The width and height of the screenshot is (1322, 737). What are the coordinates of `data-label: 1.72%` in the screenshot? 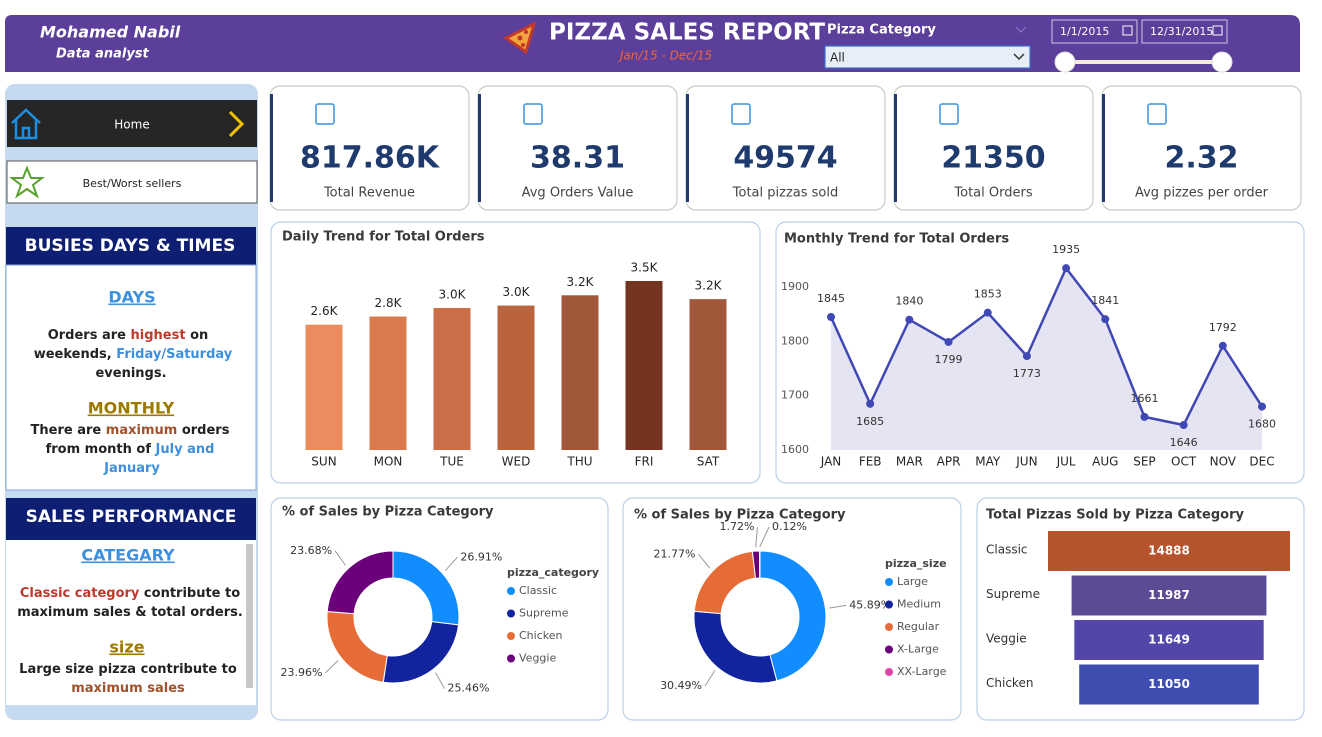 It's located at (737, 526).